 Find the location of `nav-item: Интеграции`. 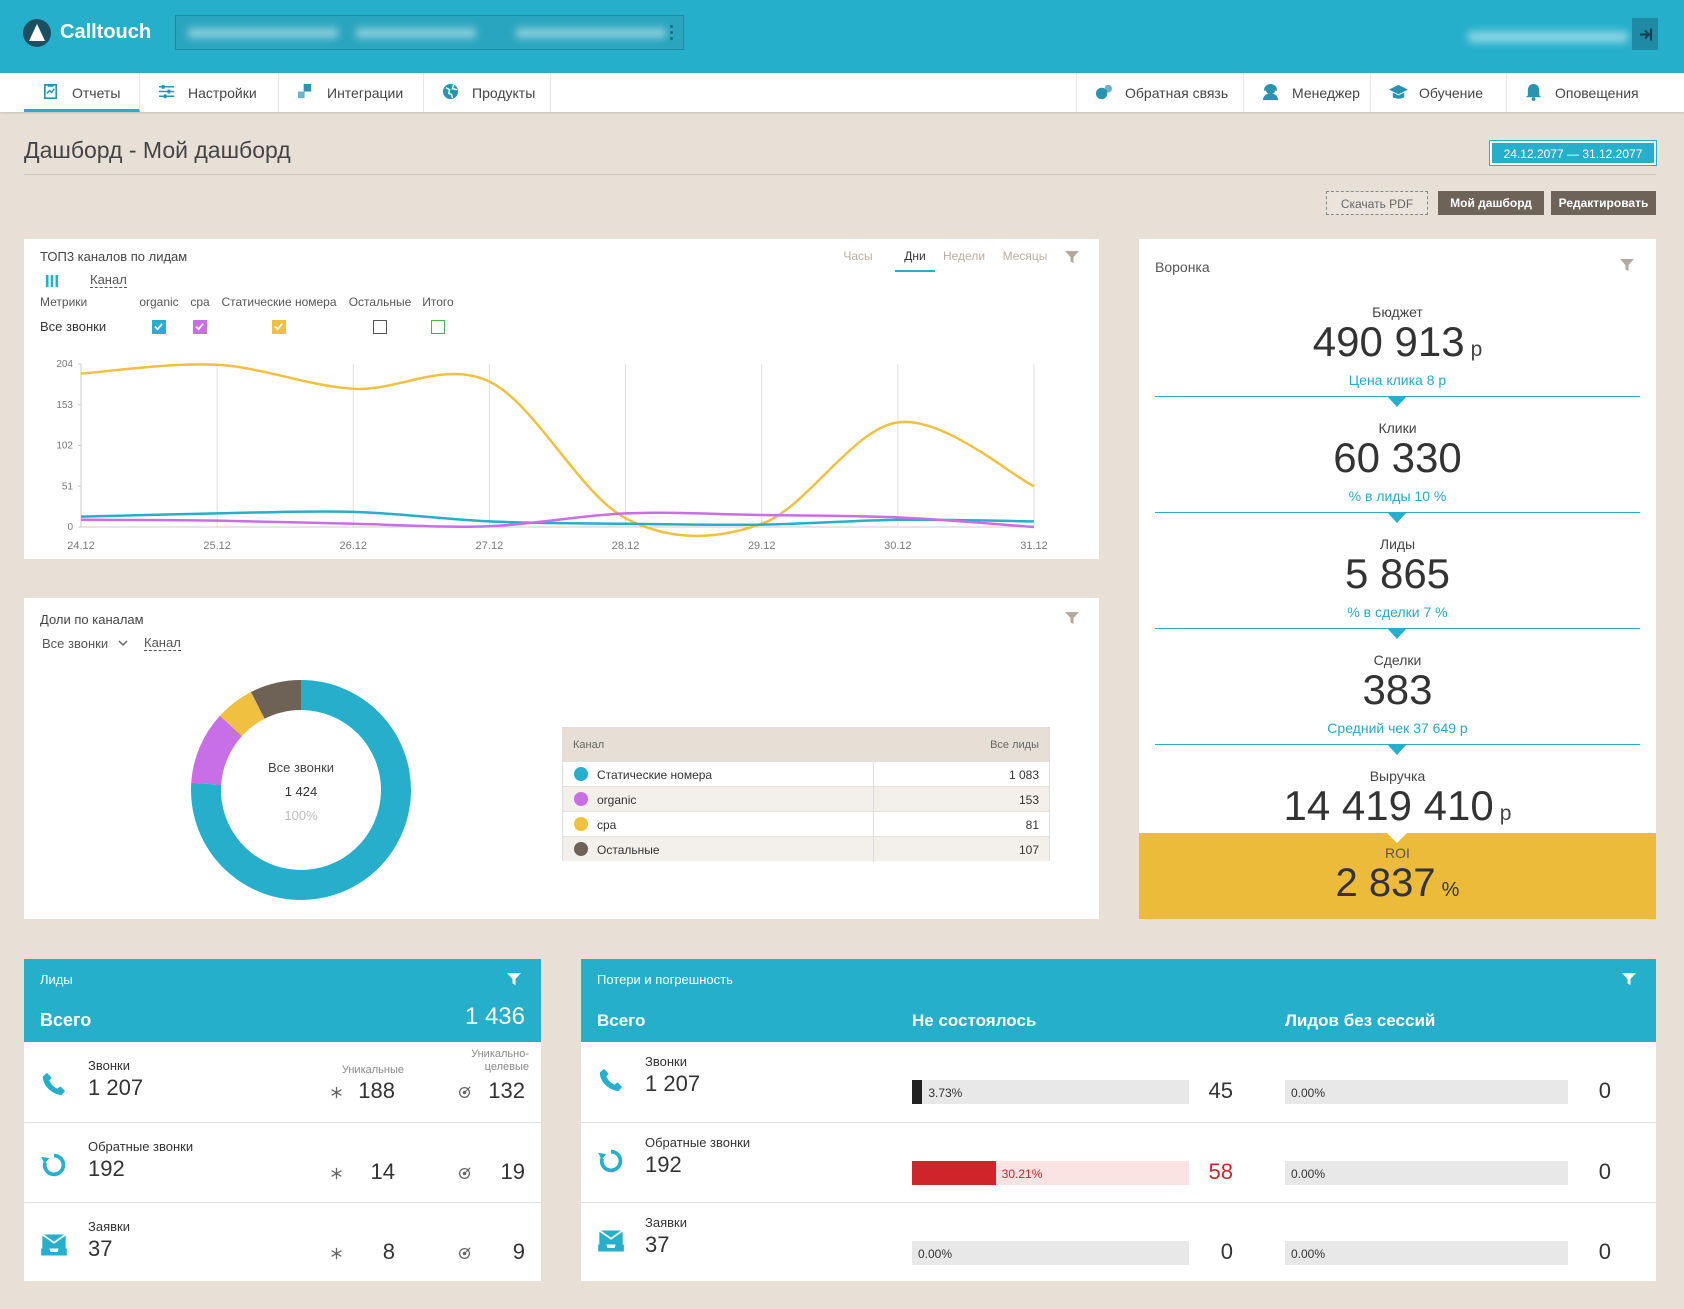

nav-item: Интеграции is located at coordinates (351, 92).